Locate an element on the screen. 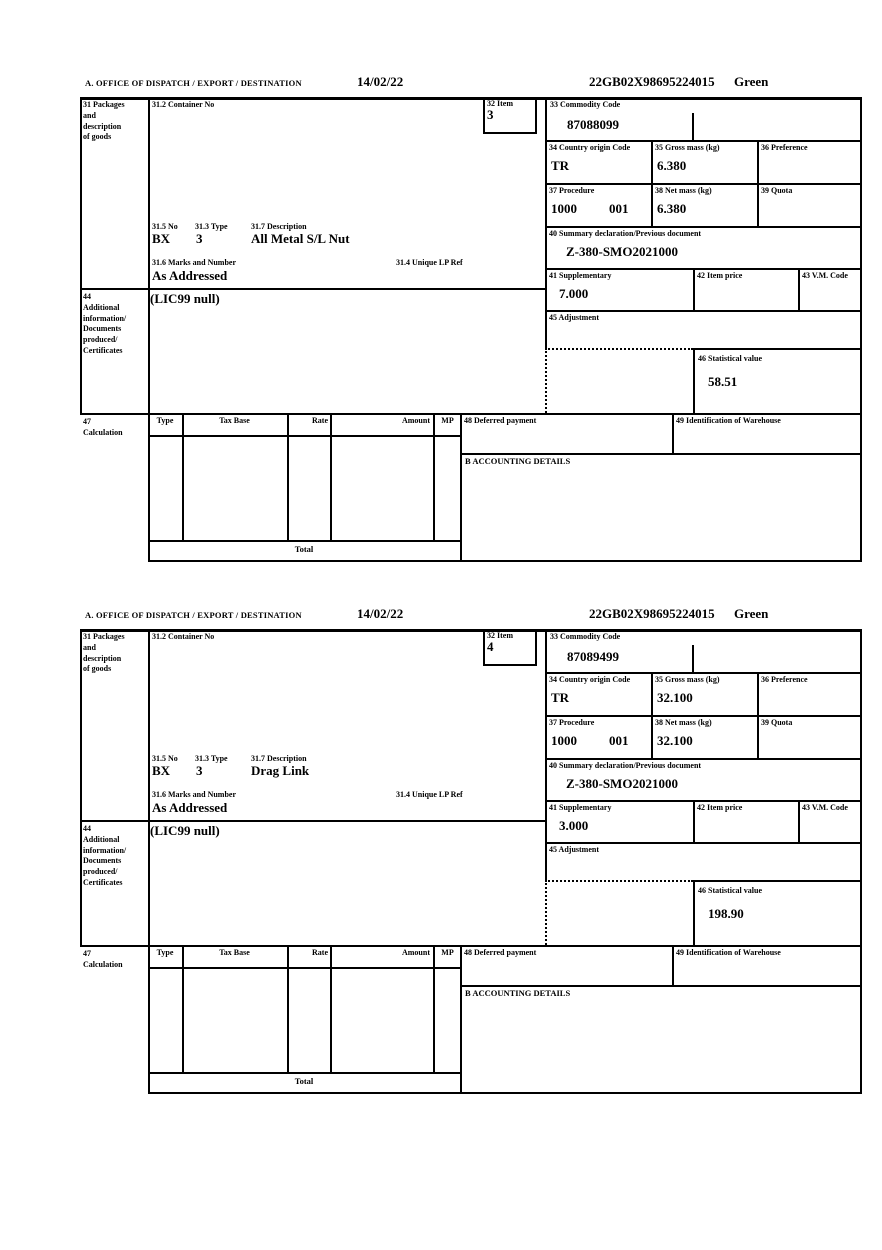 This screenshot has height=1250, width=882. statistical-value: 198.90 is located at coordinates (726, 913).